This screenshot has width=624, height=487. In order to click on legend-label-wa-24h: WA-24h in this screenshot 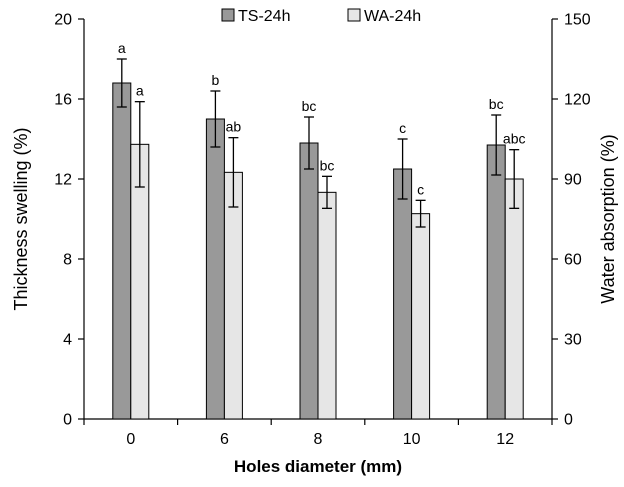, I will do `click(392, 16)`.